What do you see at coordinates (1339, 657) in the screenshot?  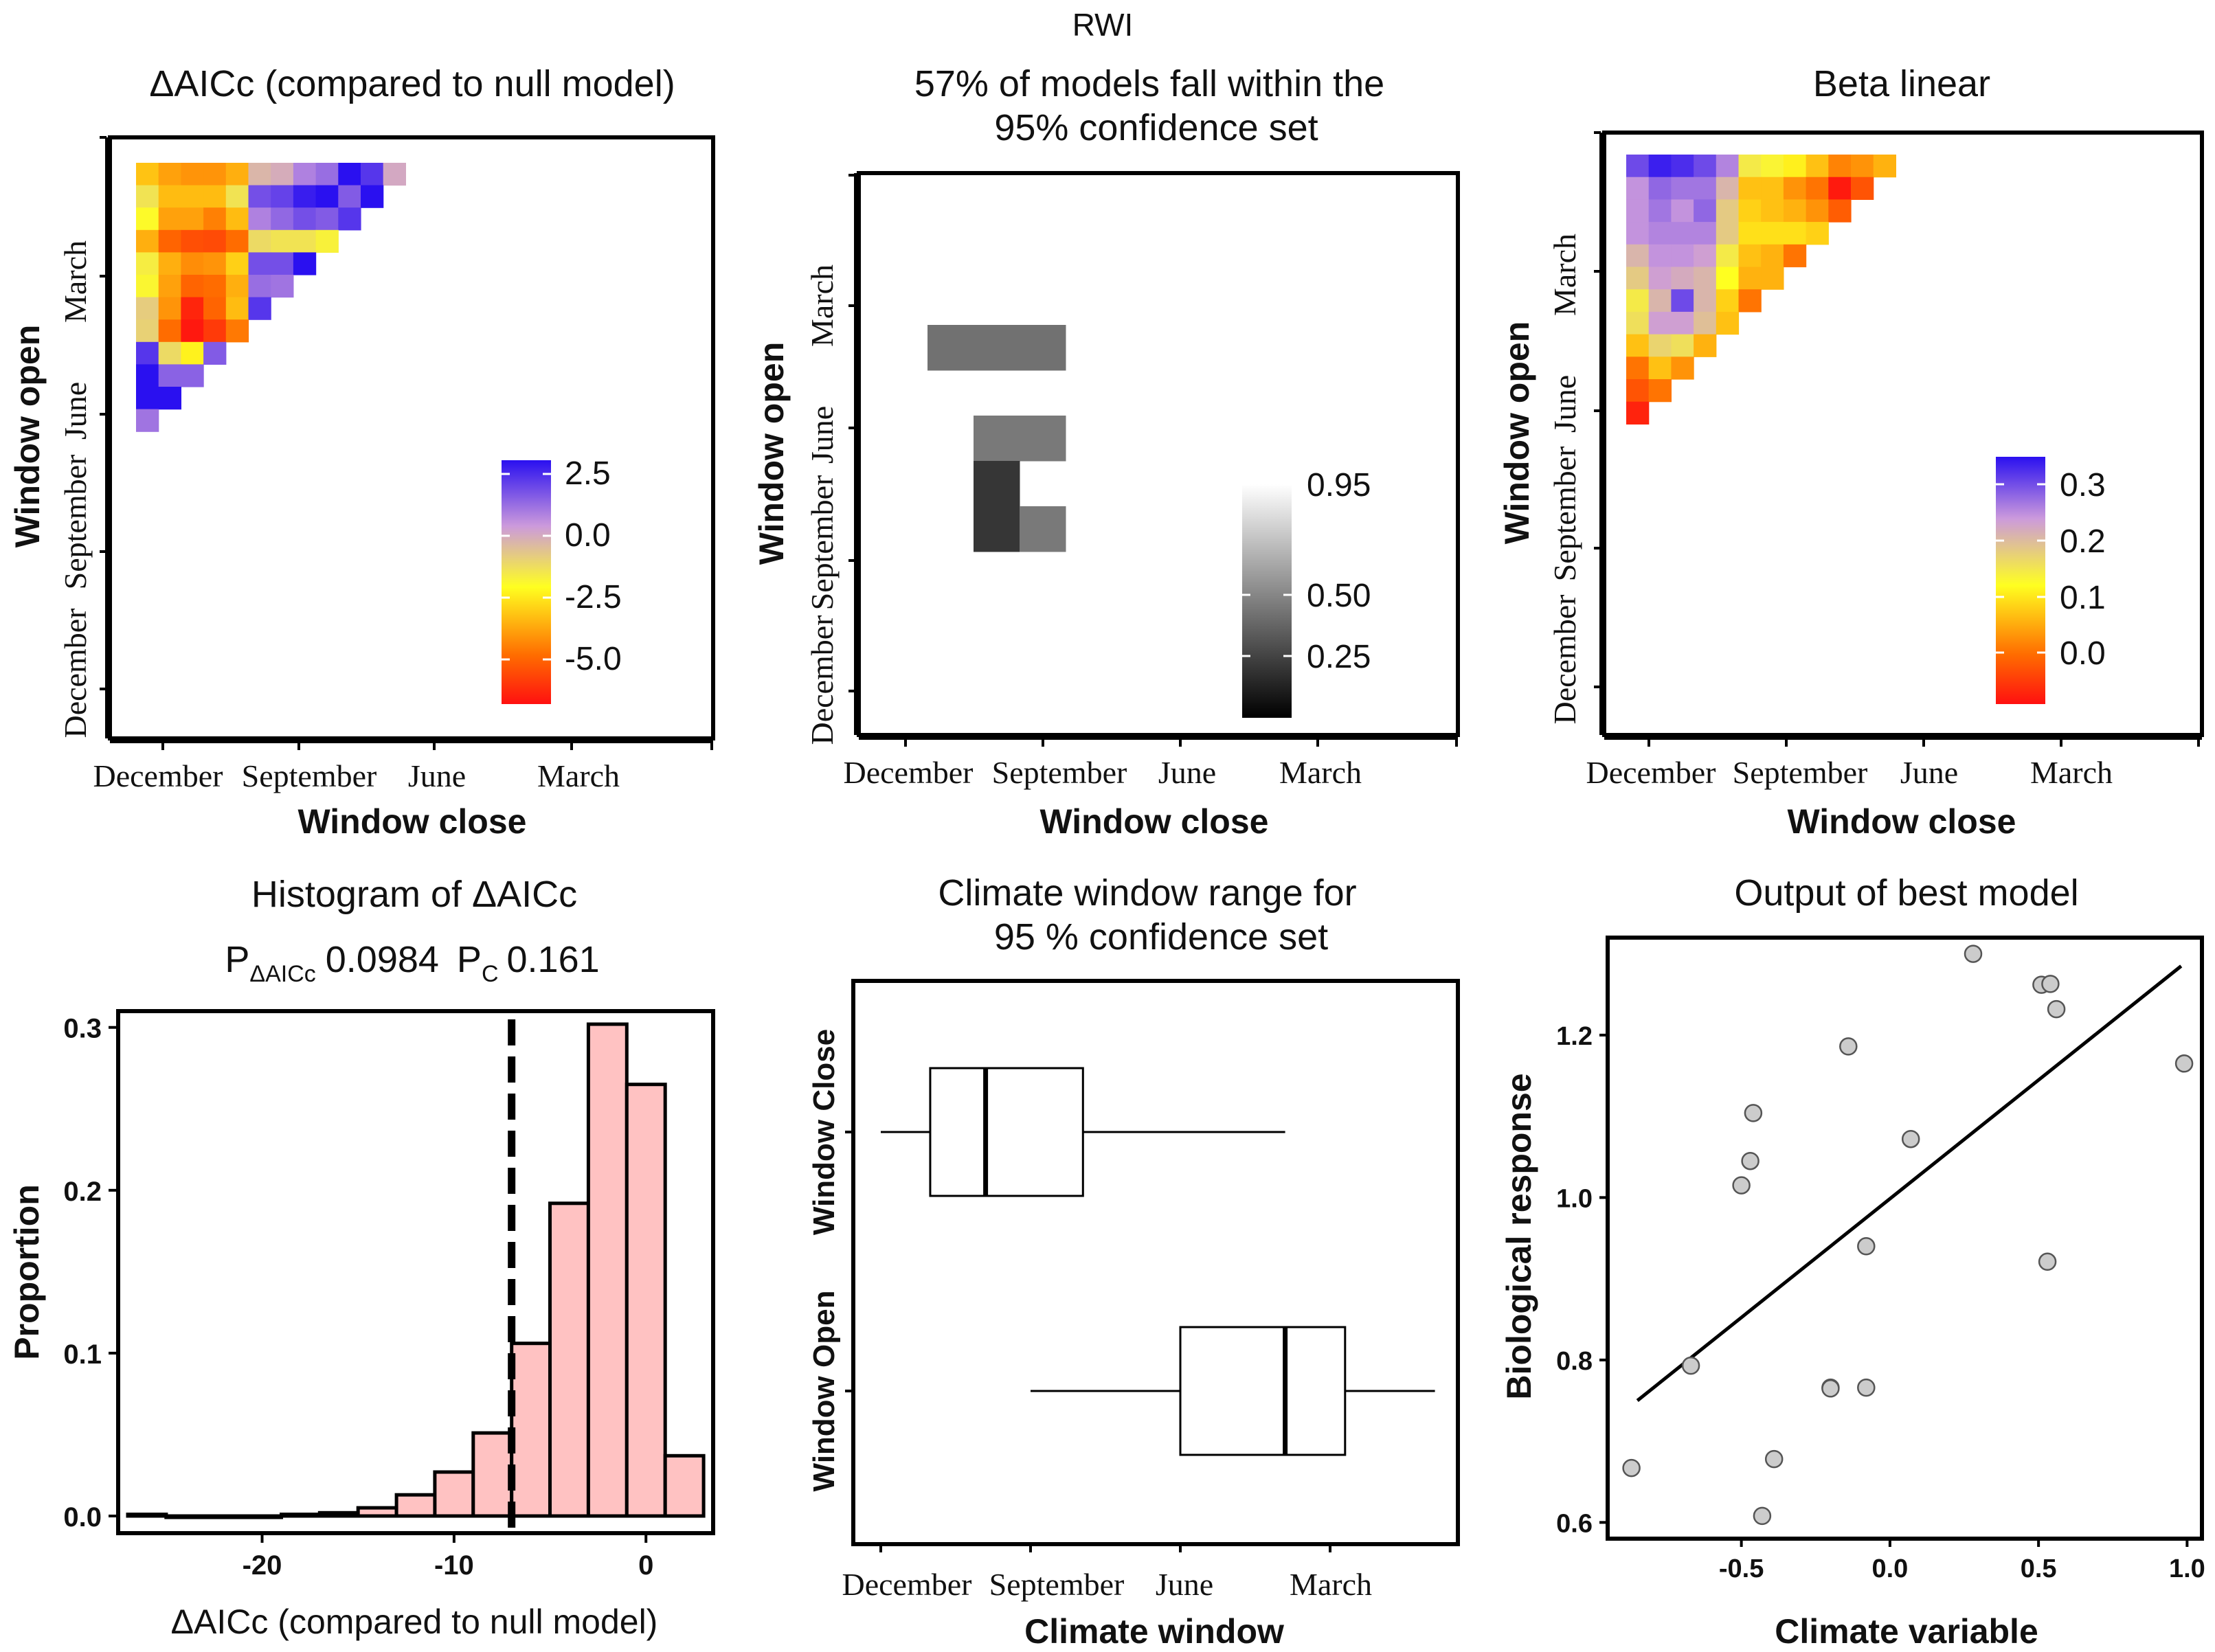 I see `conf-cbar-label-2: 0.25` at bounding box center [1339, 657].